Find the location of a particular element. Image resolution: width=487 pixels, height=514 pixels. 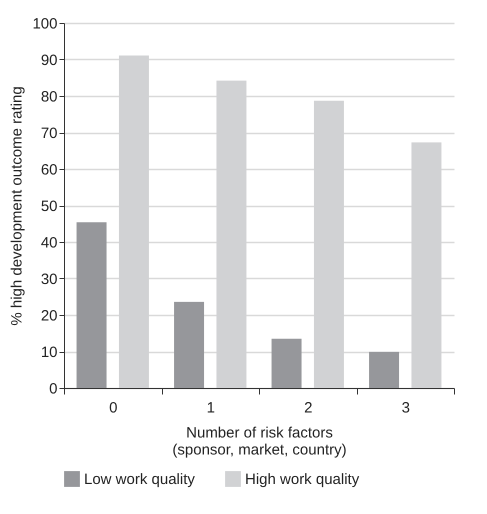

x-tick-label: 1 is located at coordinates (210, 408).